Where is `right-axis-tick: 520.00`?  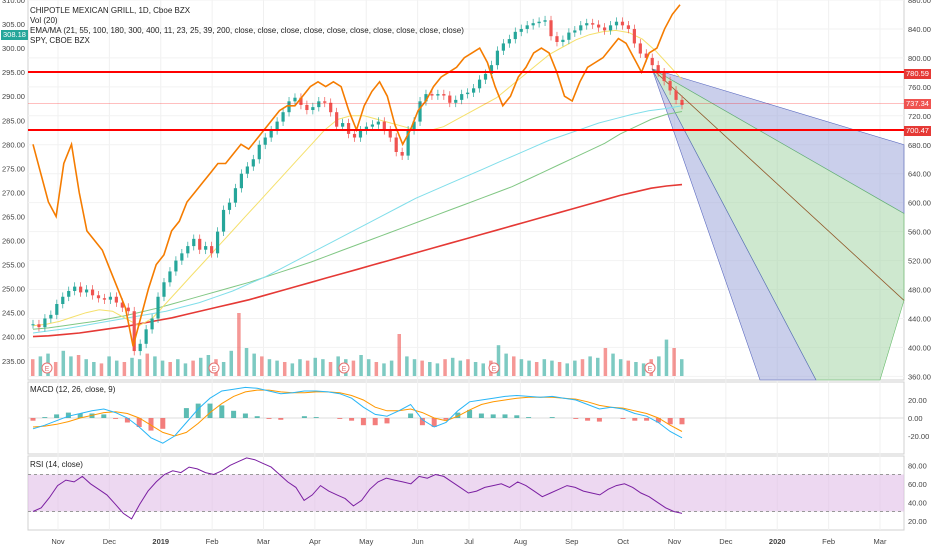
right-axis-tick: 520.00 is located at coordinates (919, 261).